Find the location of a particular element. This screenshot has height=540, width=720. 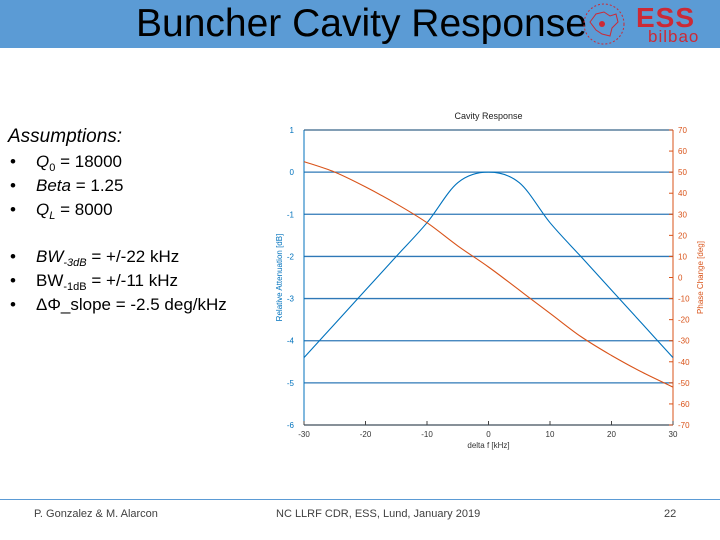

y2-tick-label: -40 is located at coordinates (684, 362).